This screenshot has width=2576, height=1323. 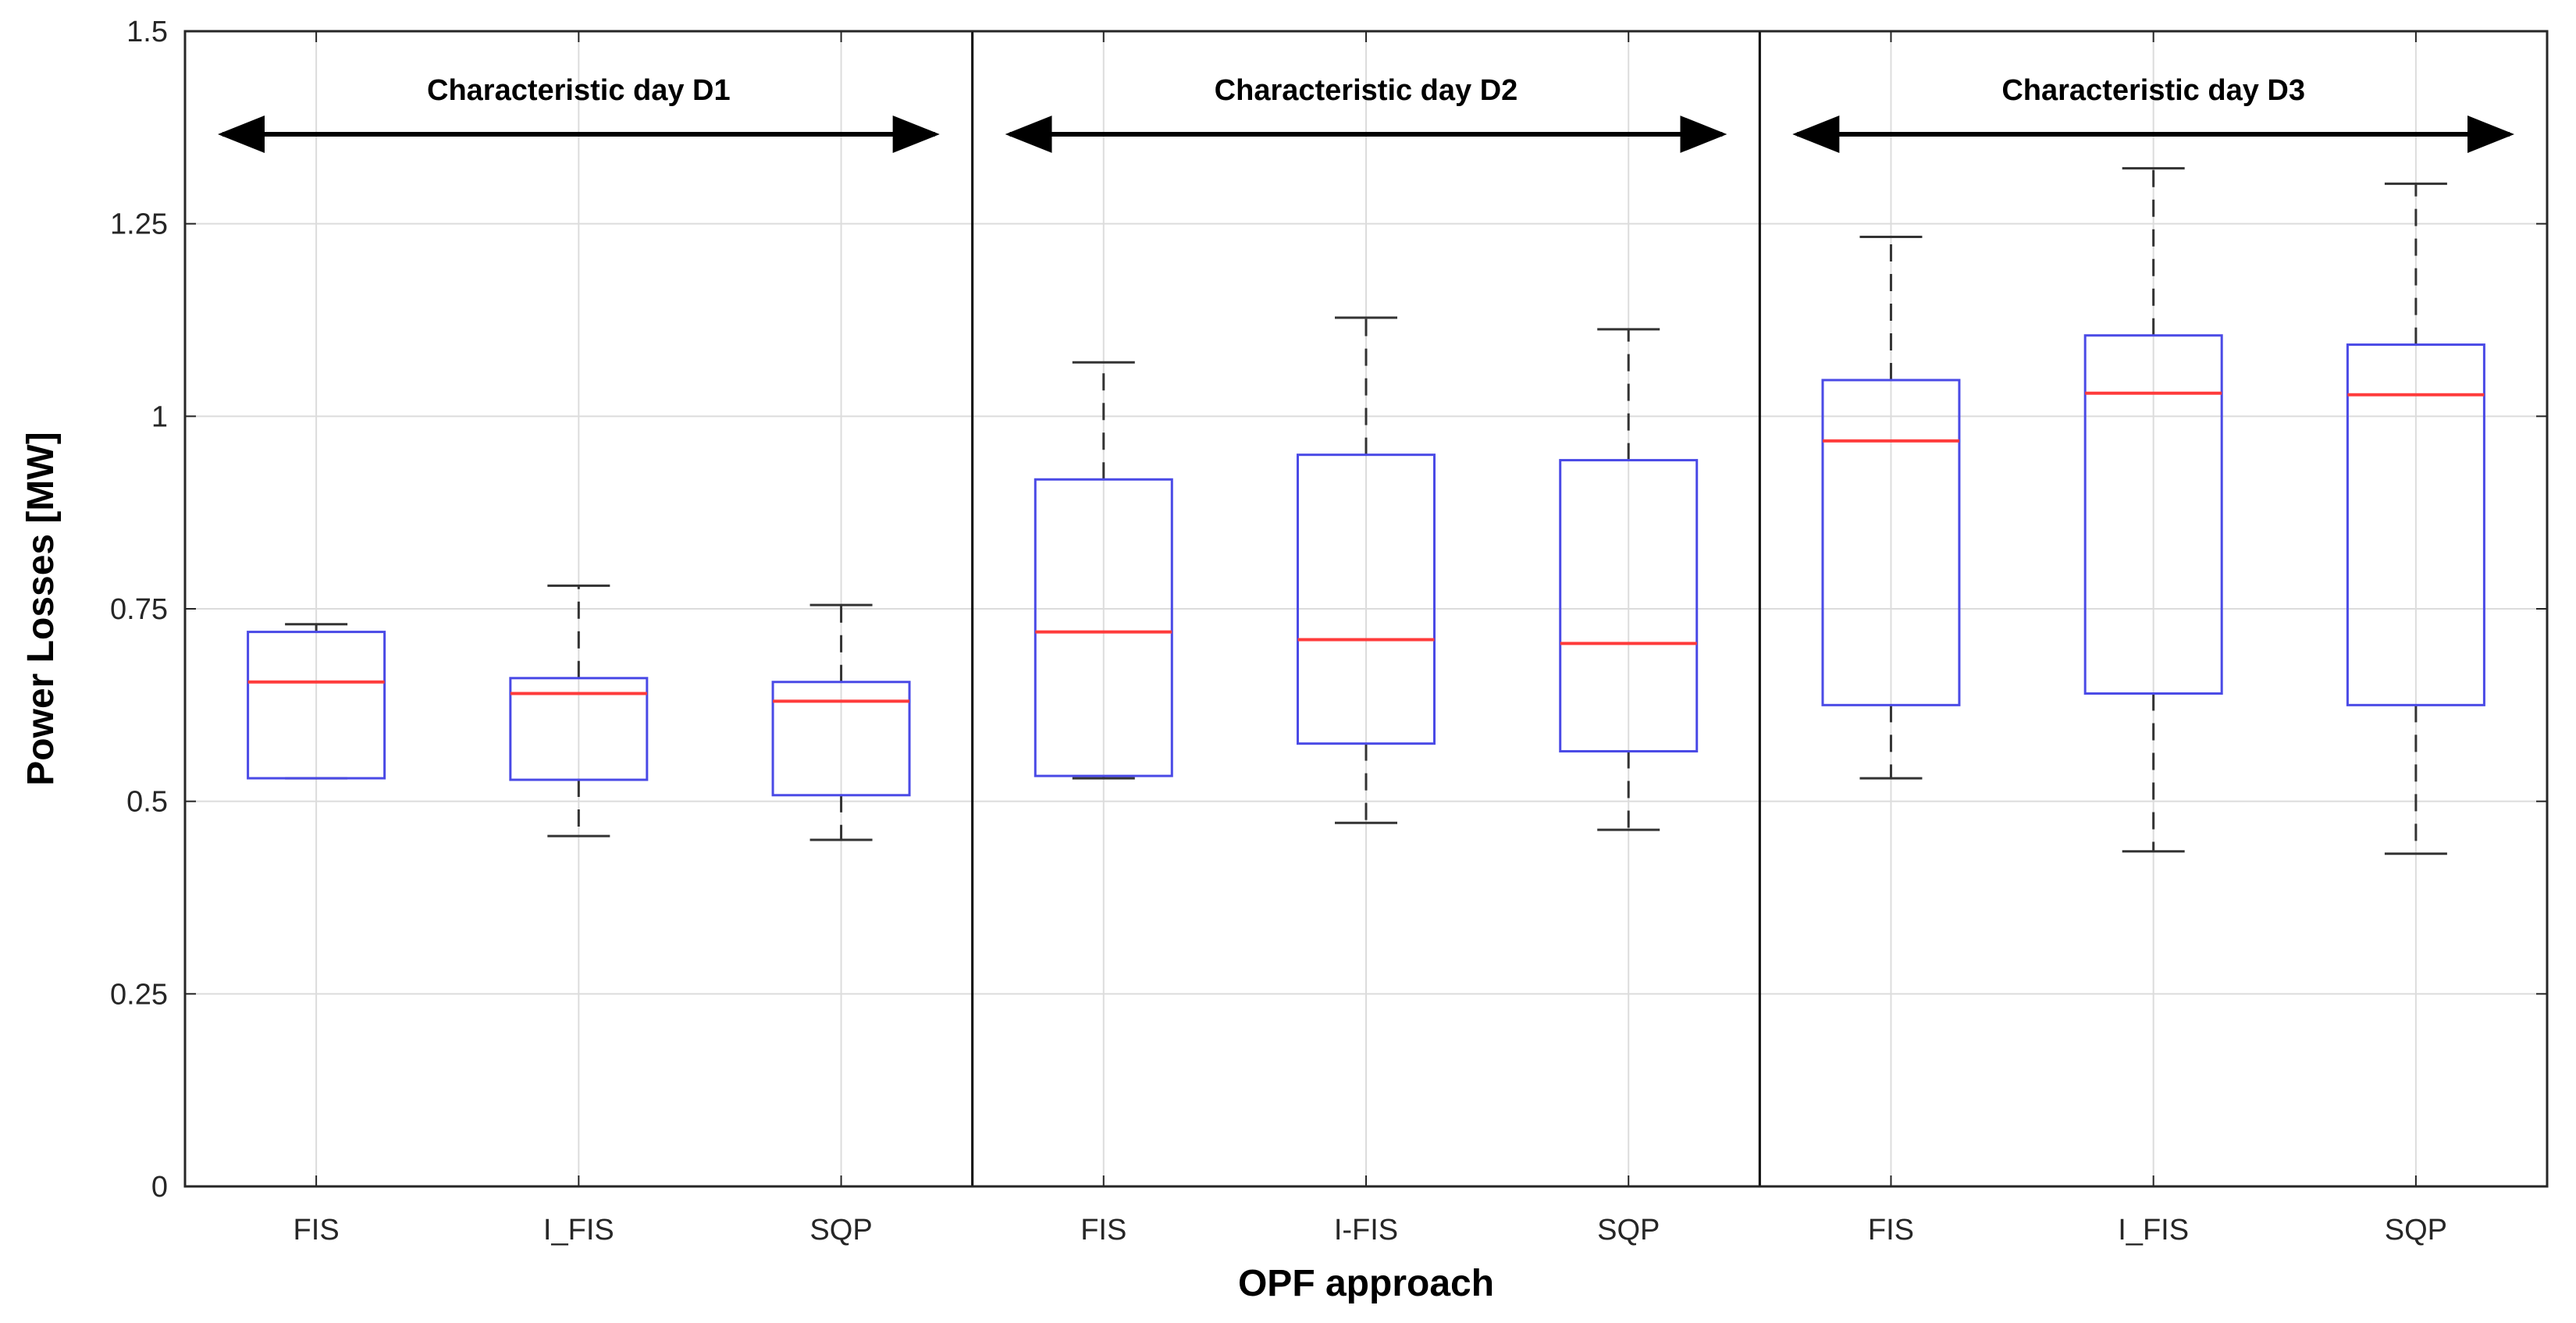 I want to click on y-tick-label: 0.25, so click(x=139, y=994).